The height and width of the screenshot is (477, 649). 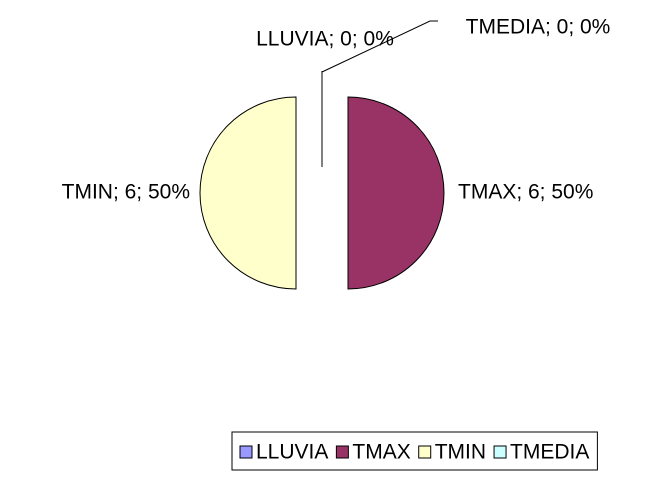 I want to click on legend-label: TMEDIA, so click(x=549, y=452).